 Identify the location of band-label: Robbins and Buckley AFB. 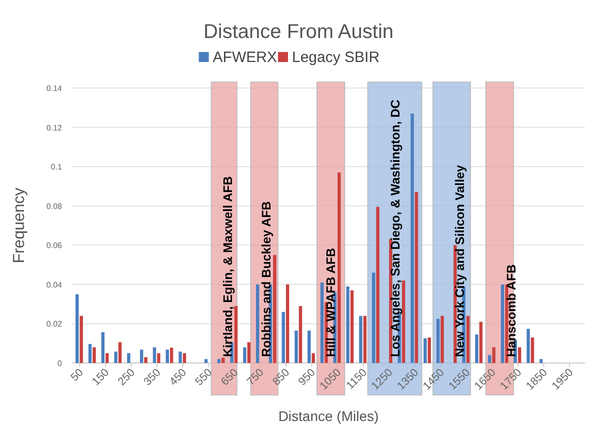
(267, 279).